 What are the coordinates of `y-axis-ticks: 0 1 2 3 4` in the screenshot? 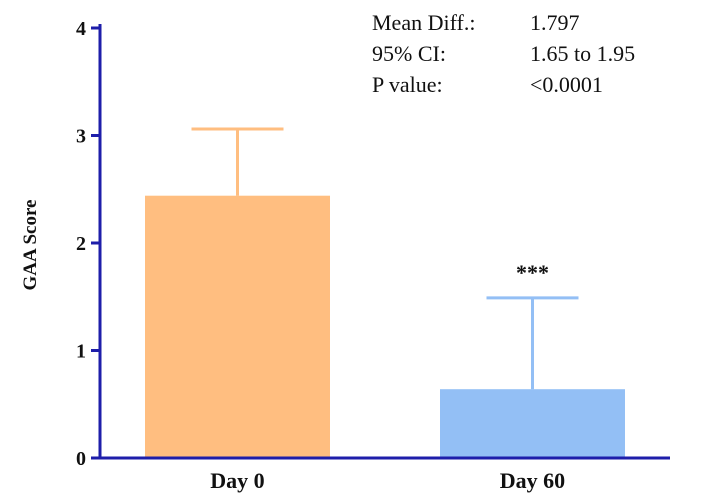 It's located at (88, 244).